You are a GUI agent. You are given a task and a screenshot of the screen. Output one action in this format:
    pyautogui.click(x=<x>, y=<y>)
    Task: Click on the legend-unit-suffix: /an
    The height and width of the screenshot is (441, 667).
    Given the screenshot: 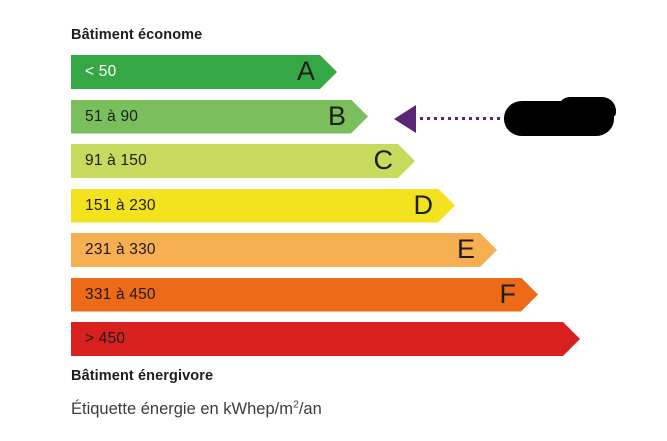 What is the action you would take?
    pyautogui.click(x=310, y=409)
    